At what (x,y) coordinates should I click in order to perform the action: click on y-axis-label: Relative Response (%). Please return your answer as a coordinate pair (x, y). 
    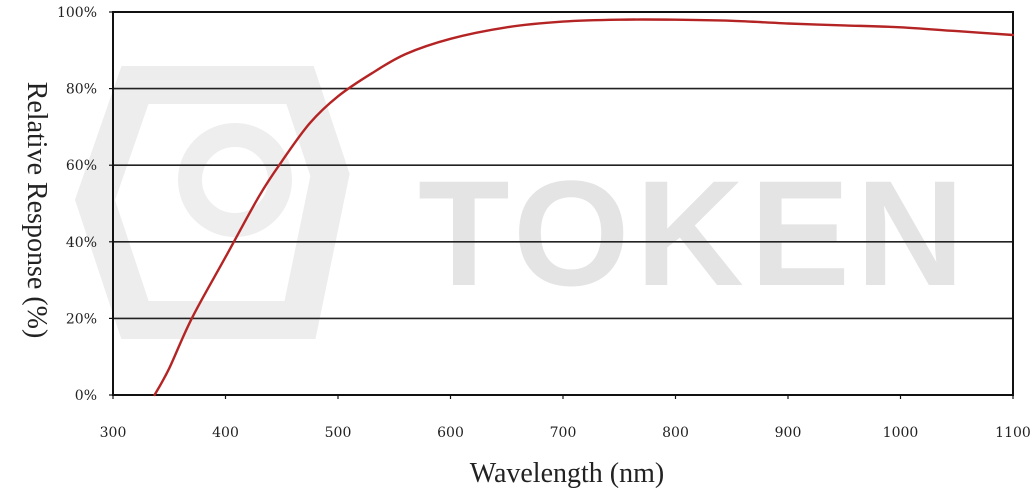
    Looking at the image, I should click on (36, 210).